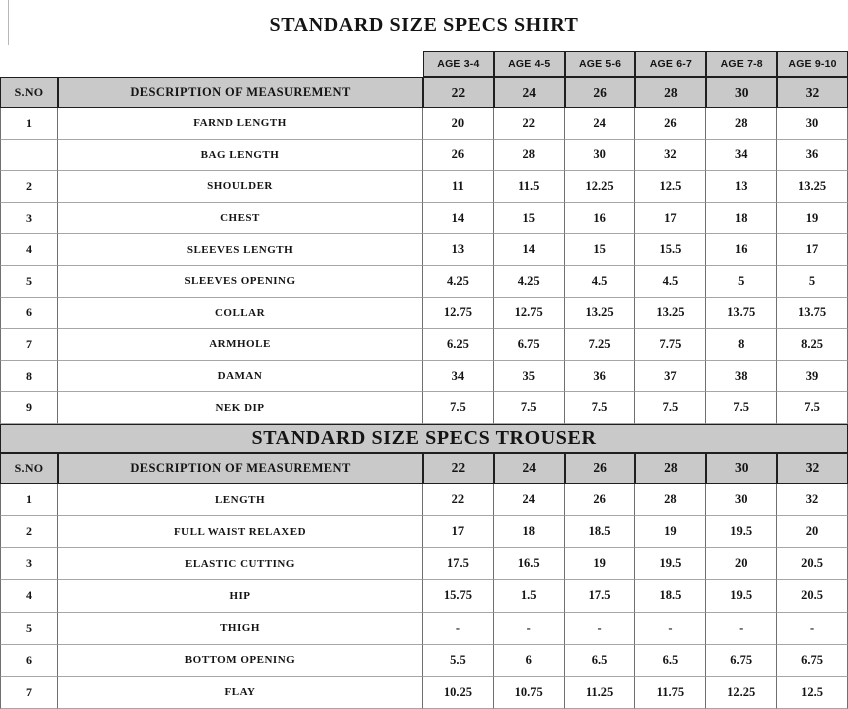 This screenshot has height=709, width=848. I want to click on size-value-cell: 12.5, so click(812, 692).